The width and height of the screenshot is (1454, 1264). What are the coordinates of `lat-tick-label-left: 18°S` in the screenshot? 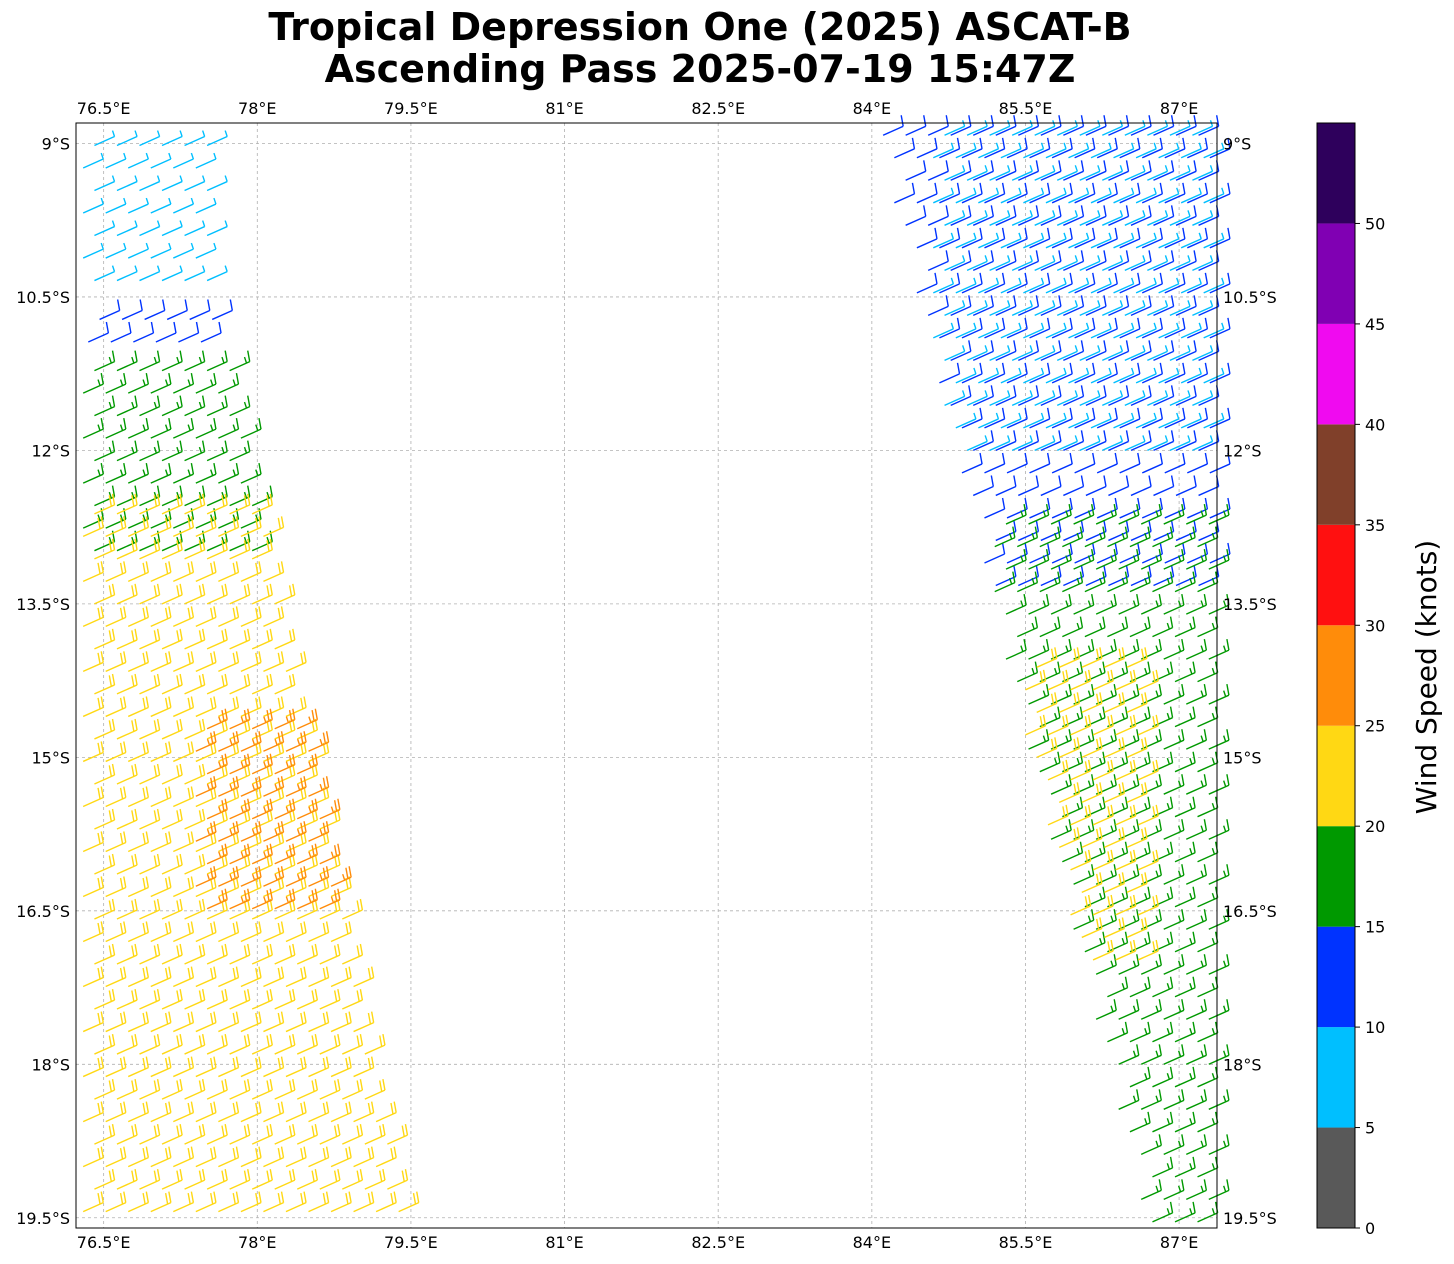 It's located at (50, 1064).